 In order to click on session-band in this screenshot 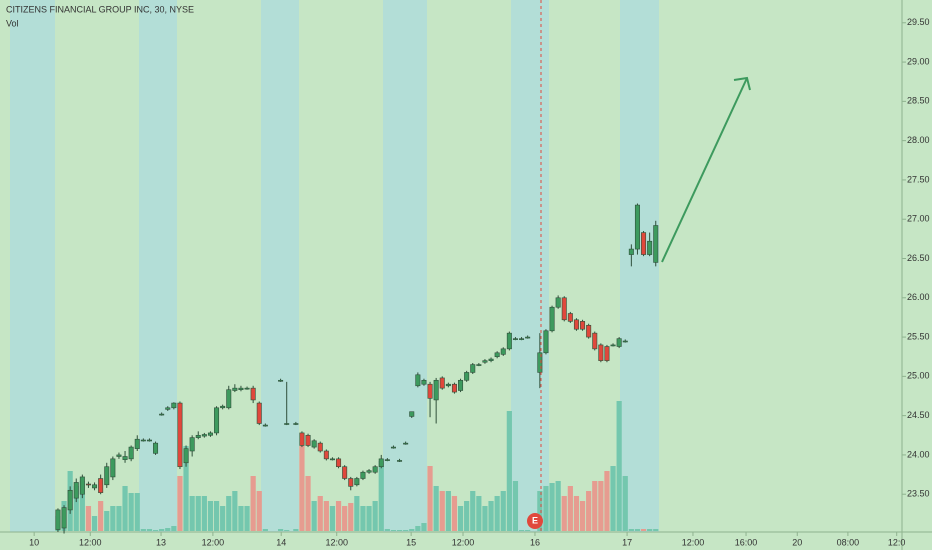, I will do `click(280, 266)`.